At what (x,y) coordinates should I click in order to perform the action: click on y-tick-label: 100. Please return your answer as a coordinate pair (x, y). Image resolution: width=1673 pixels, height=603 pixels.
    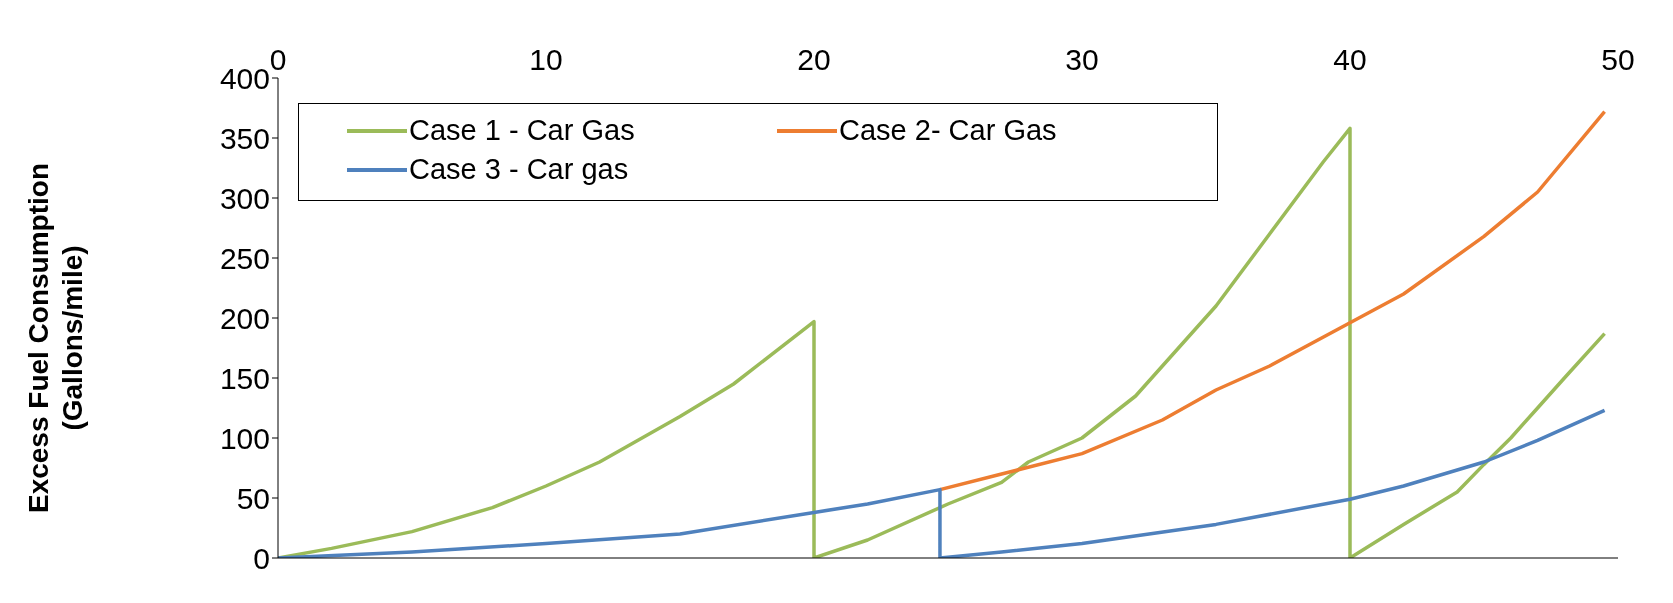
    Looking at the image, I should click on (244, 438).